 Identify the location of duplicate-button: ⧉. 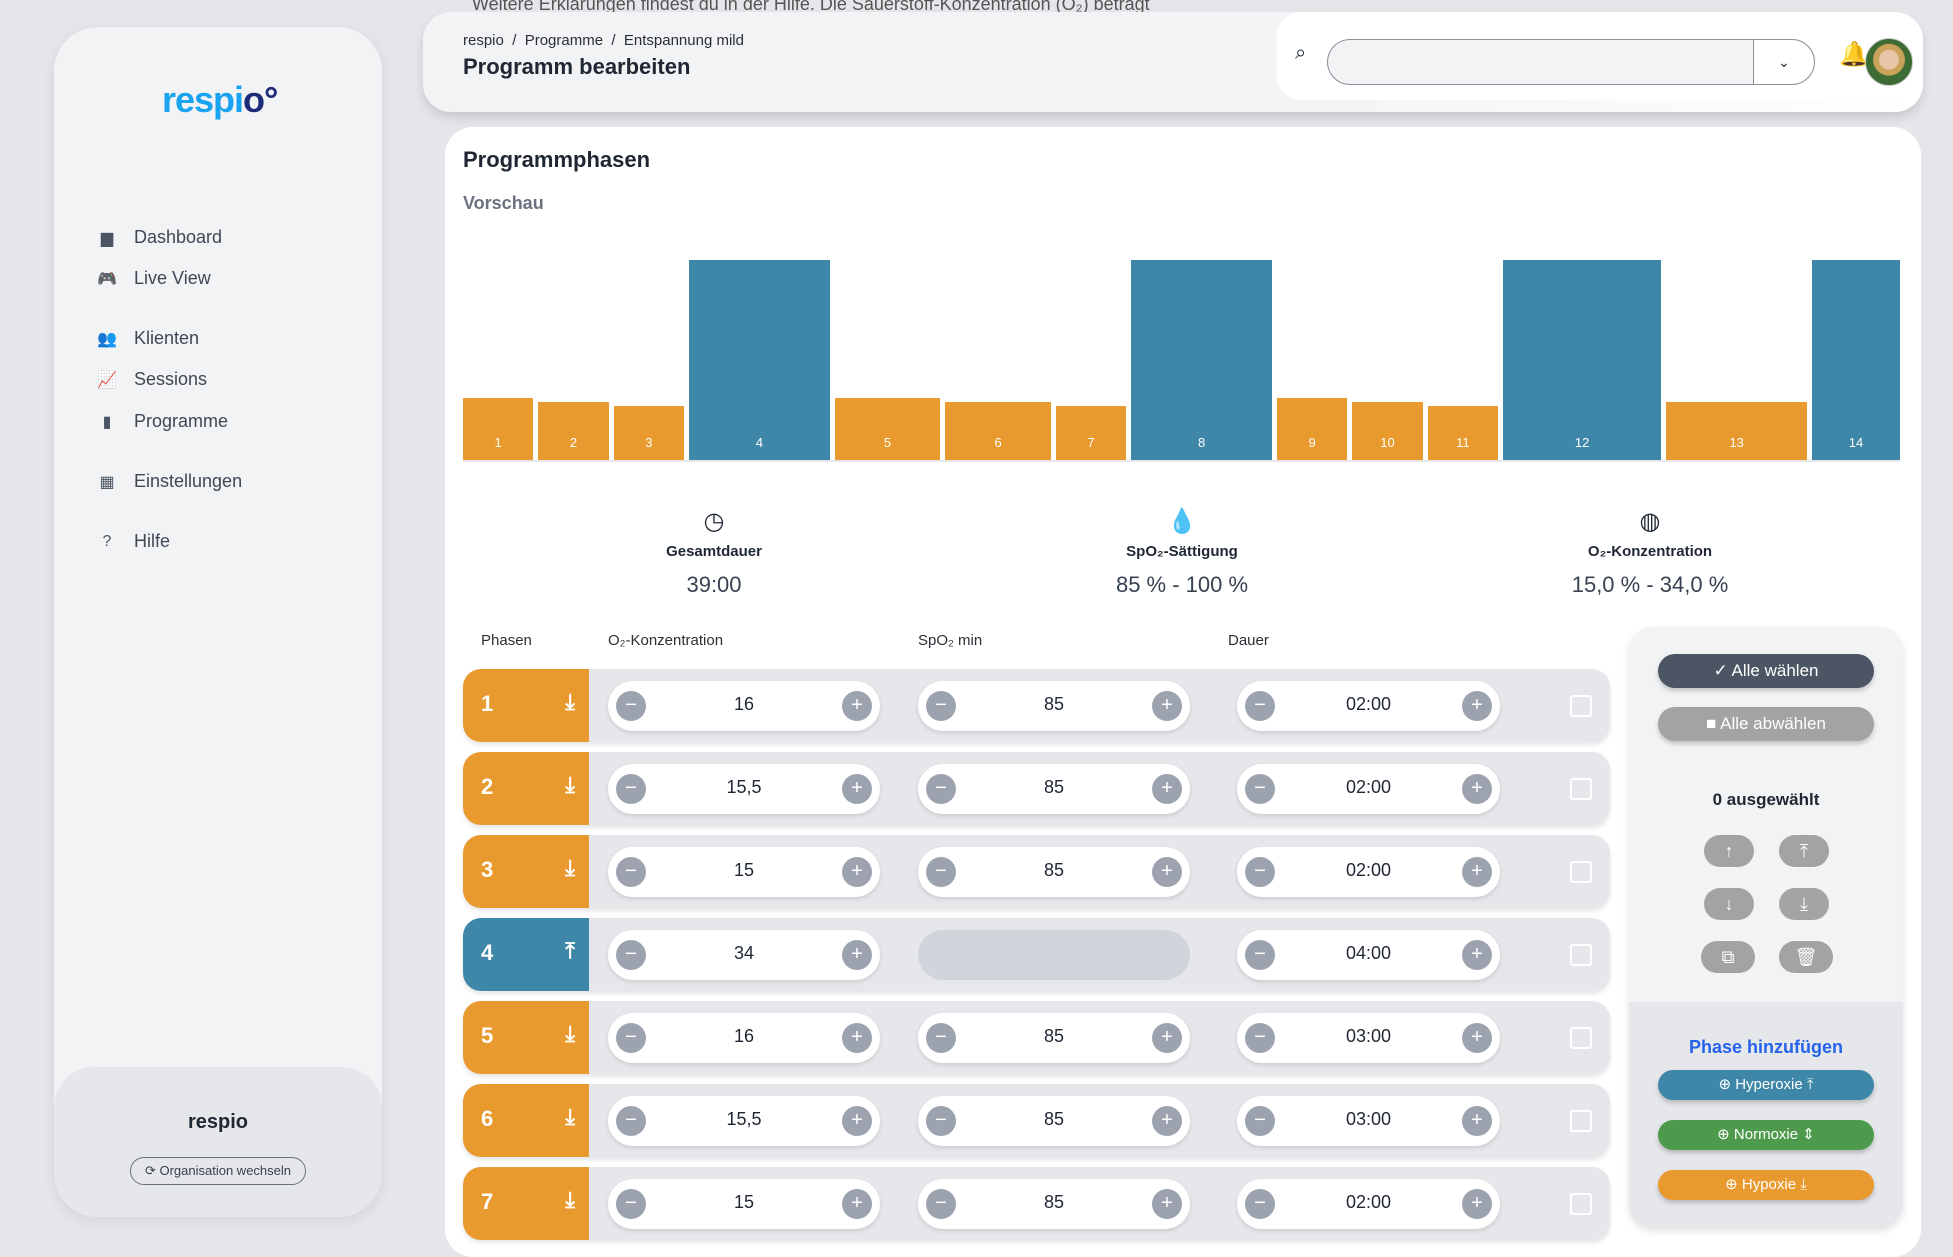
(1728, 957).